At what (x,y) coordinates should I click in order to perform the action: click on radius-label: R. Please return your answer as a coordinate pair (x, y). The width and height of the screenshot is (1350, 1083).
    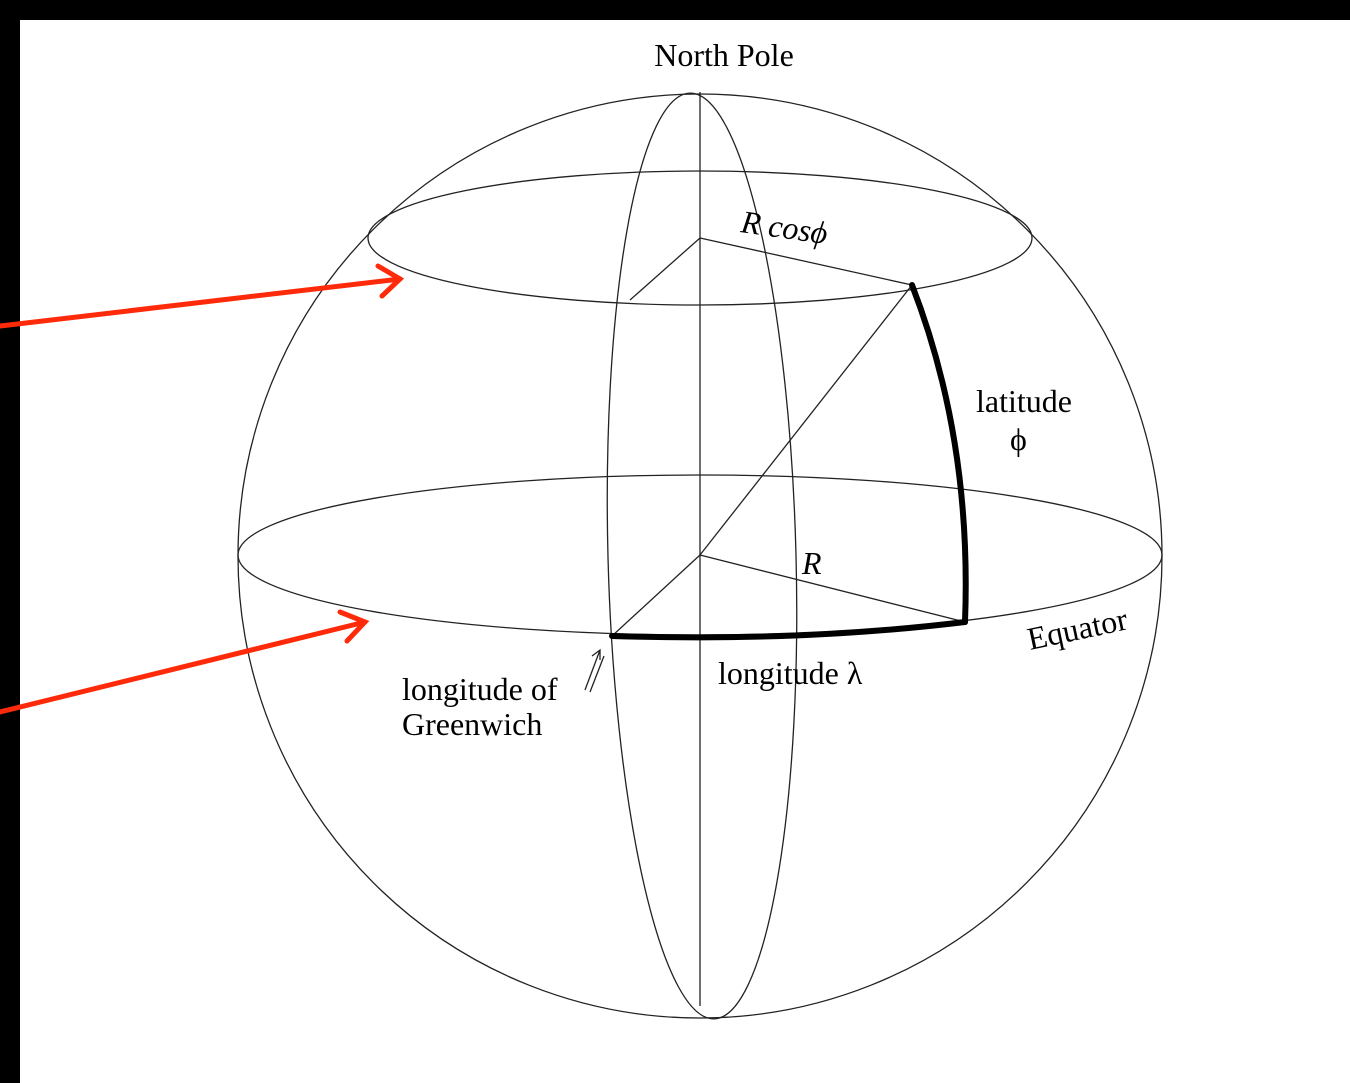
    Looking at the image, I should click on (811, 563).